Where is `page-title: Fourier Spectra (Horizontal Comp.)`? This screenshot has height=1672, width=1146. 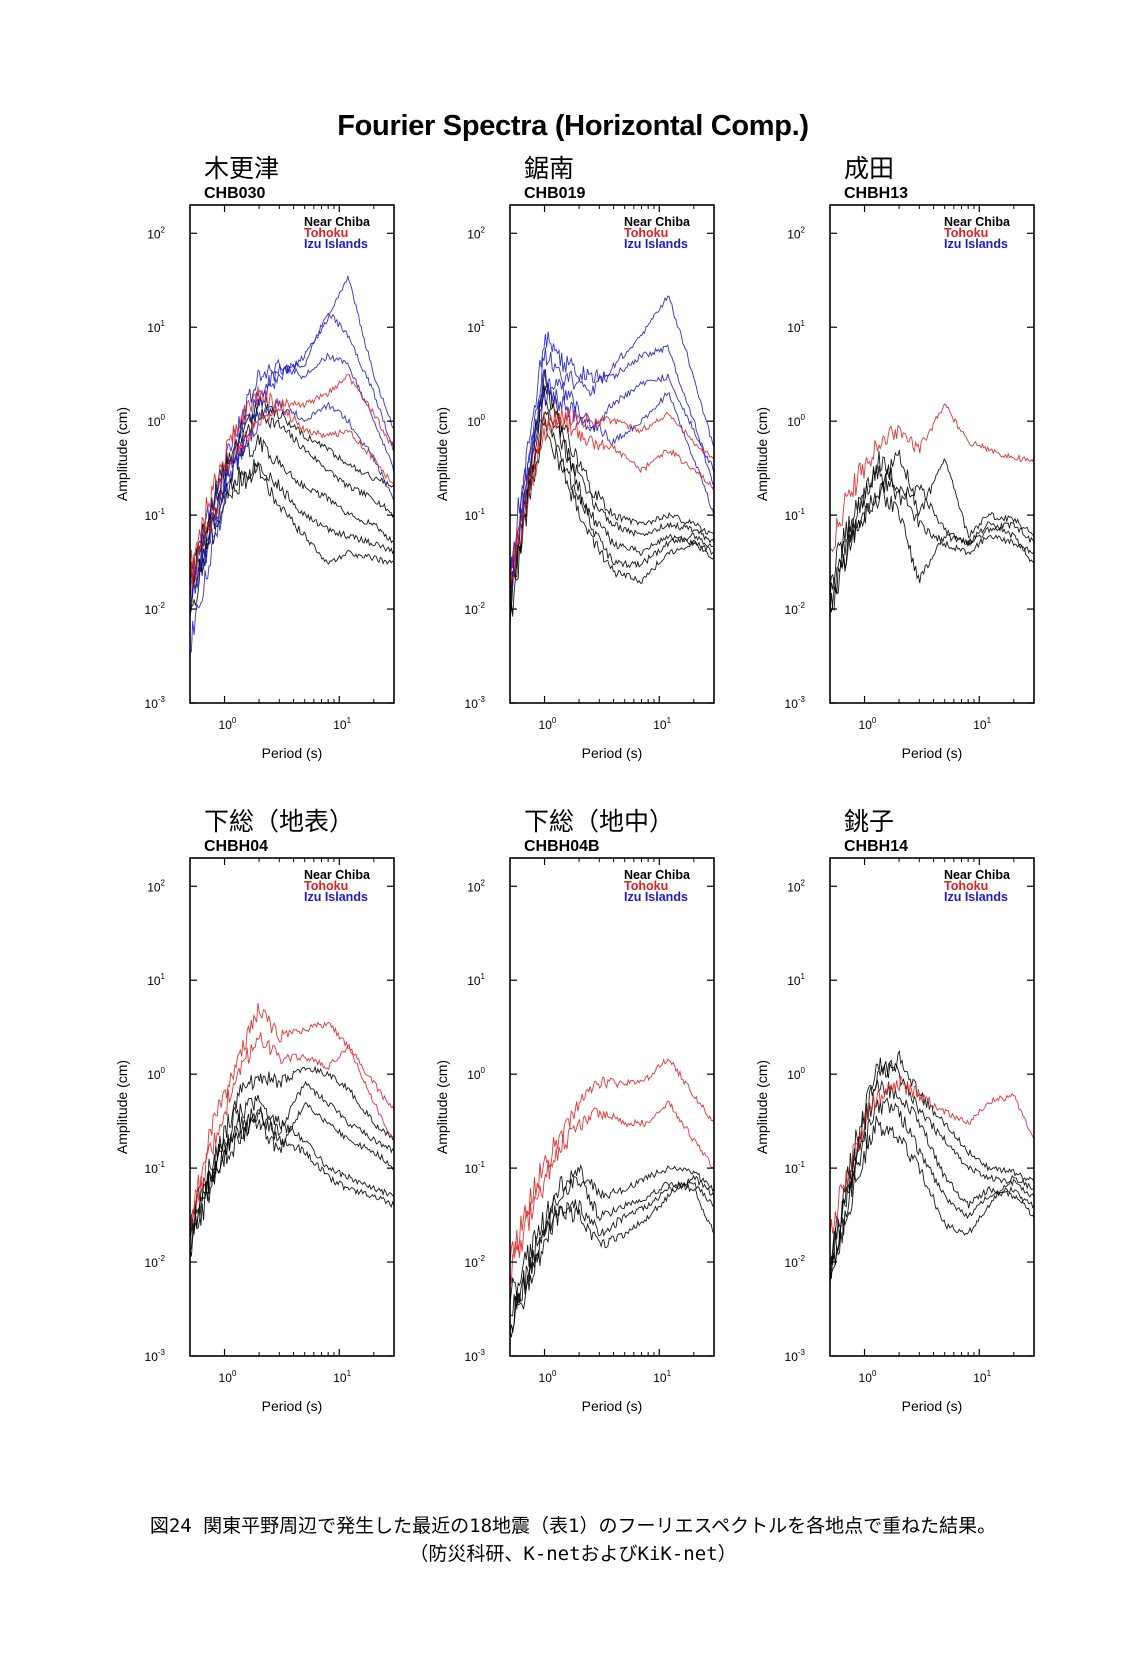
page-title: Fourier Spectra (Horizontal Comp.) is located at coordinates (573, 126).